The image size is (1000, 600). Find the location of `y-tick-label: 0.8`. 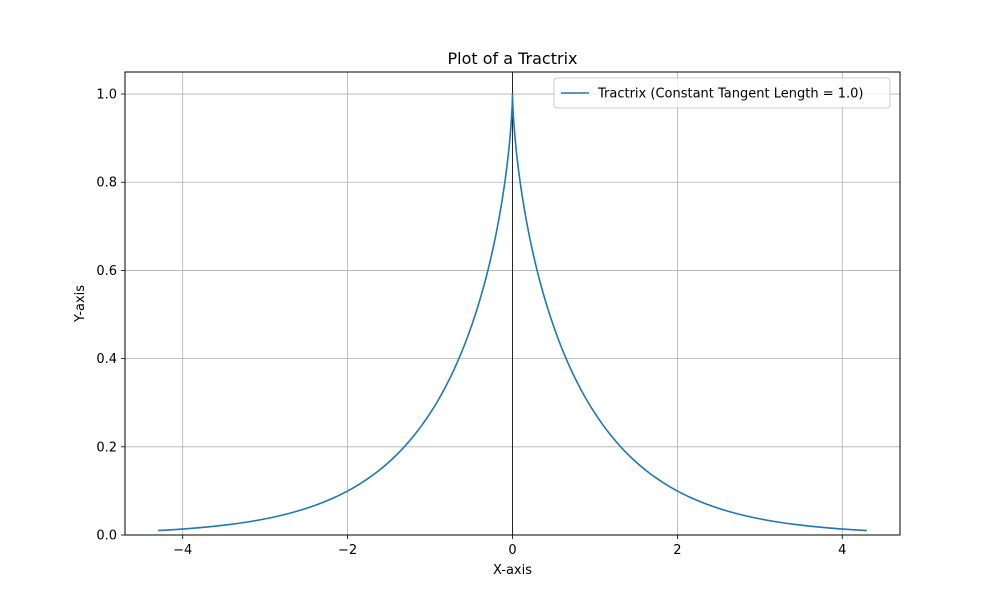

y-tick-label: 0.8 is located at coordinates (106, 183).